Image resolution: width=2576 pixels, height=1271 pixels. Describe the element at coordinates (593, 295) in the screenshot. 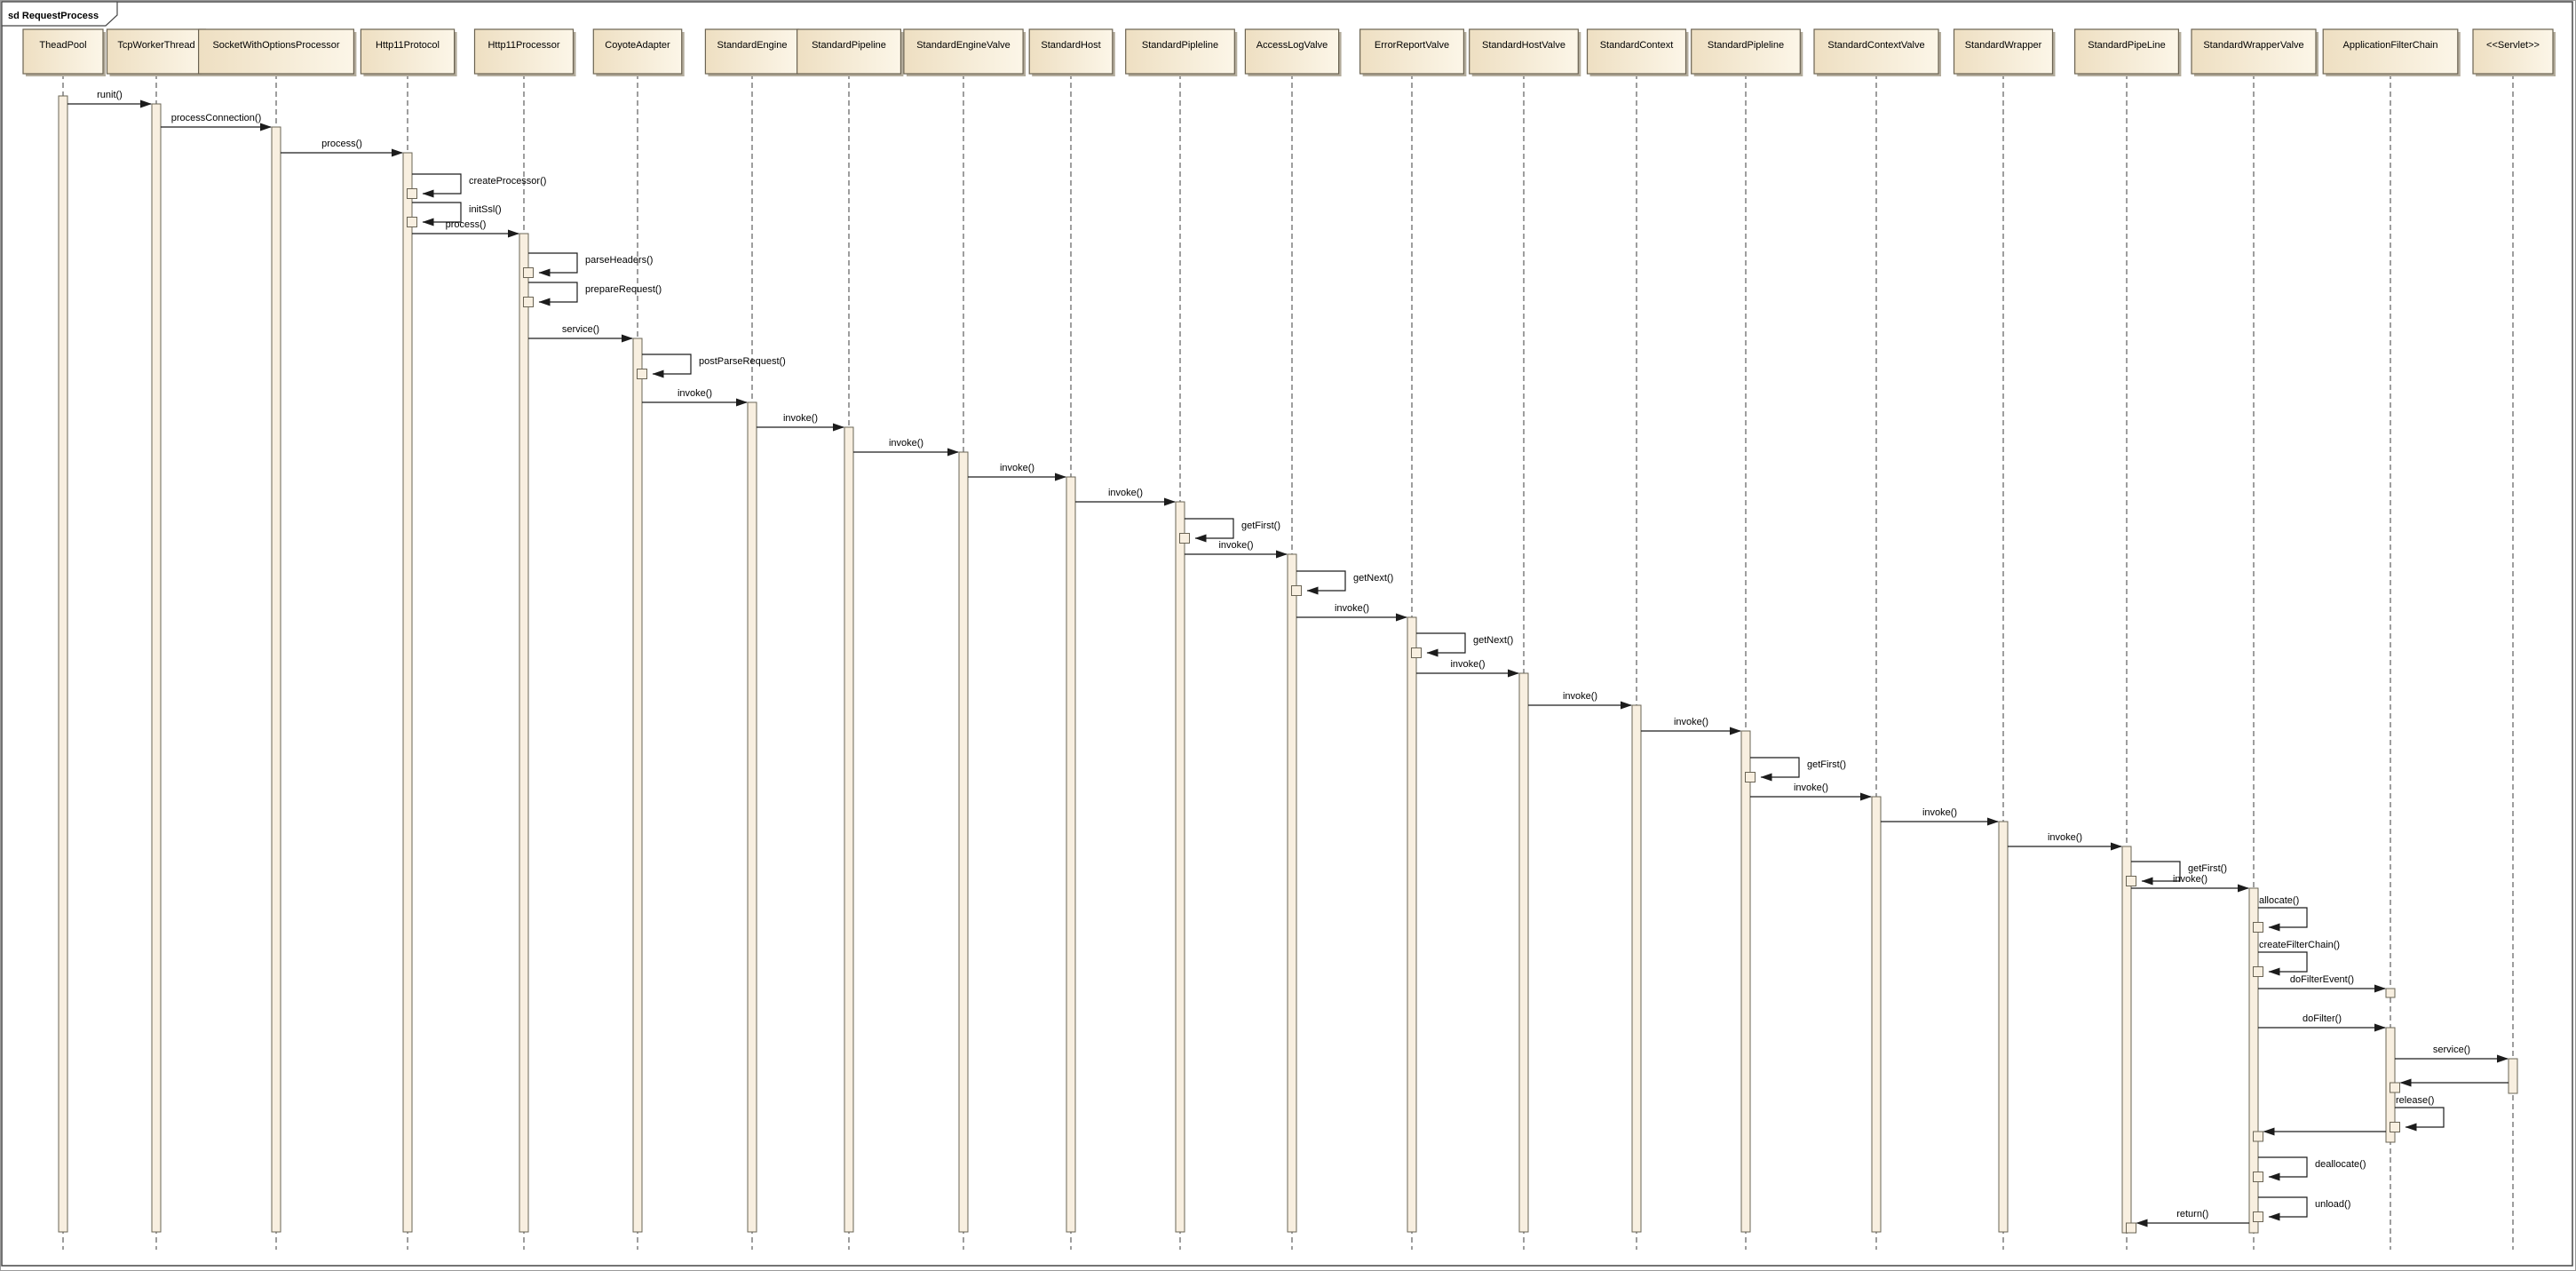

I see `self-message-prepareRequest: prepareRequest()` at that location.